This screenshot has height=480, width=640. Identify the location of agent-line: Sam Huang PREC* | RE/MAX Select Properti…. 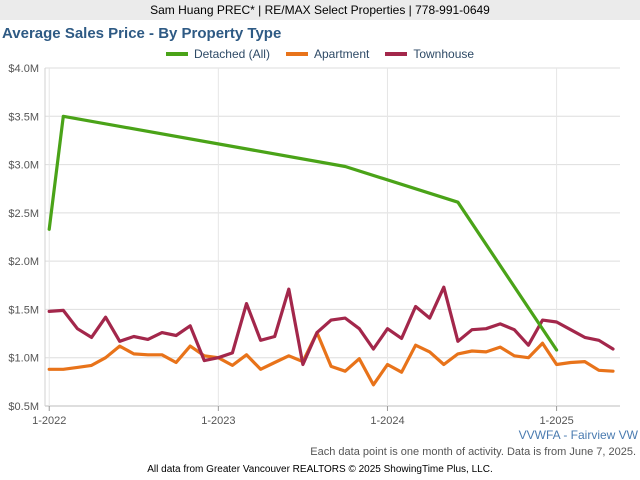
(320, 10).